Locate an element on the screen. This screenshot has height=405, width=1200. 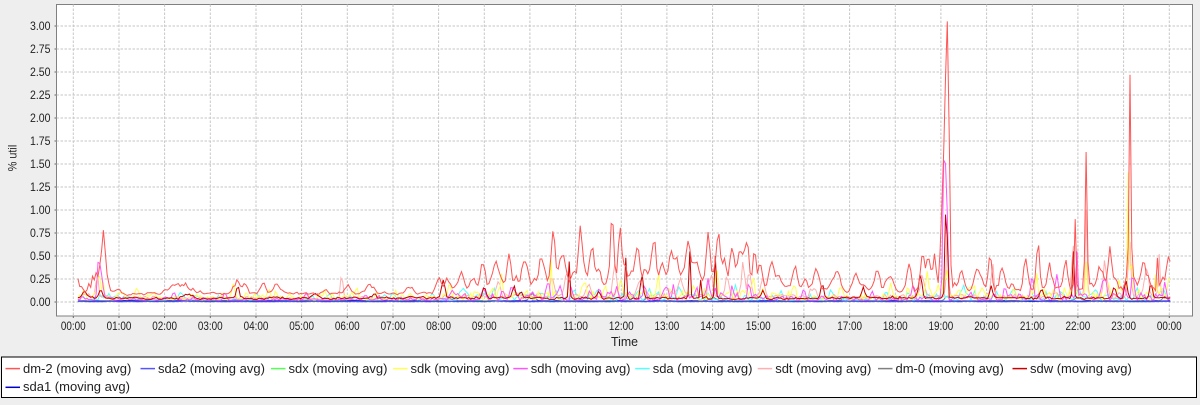
svg-text: sdh (moving avg) is located at coordinates (581, 368).